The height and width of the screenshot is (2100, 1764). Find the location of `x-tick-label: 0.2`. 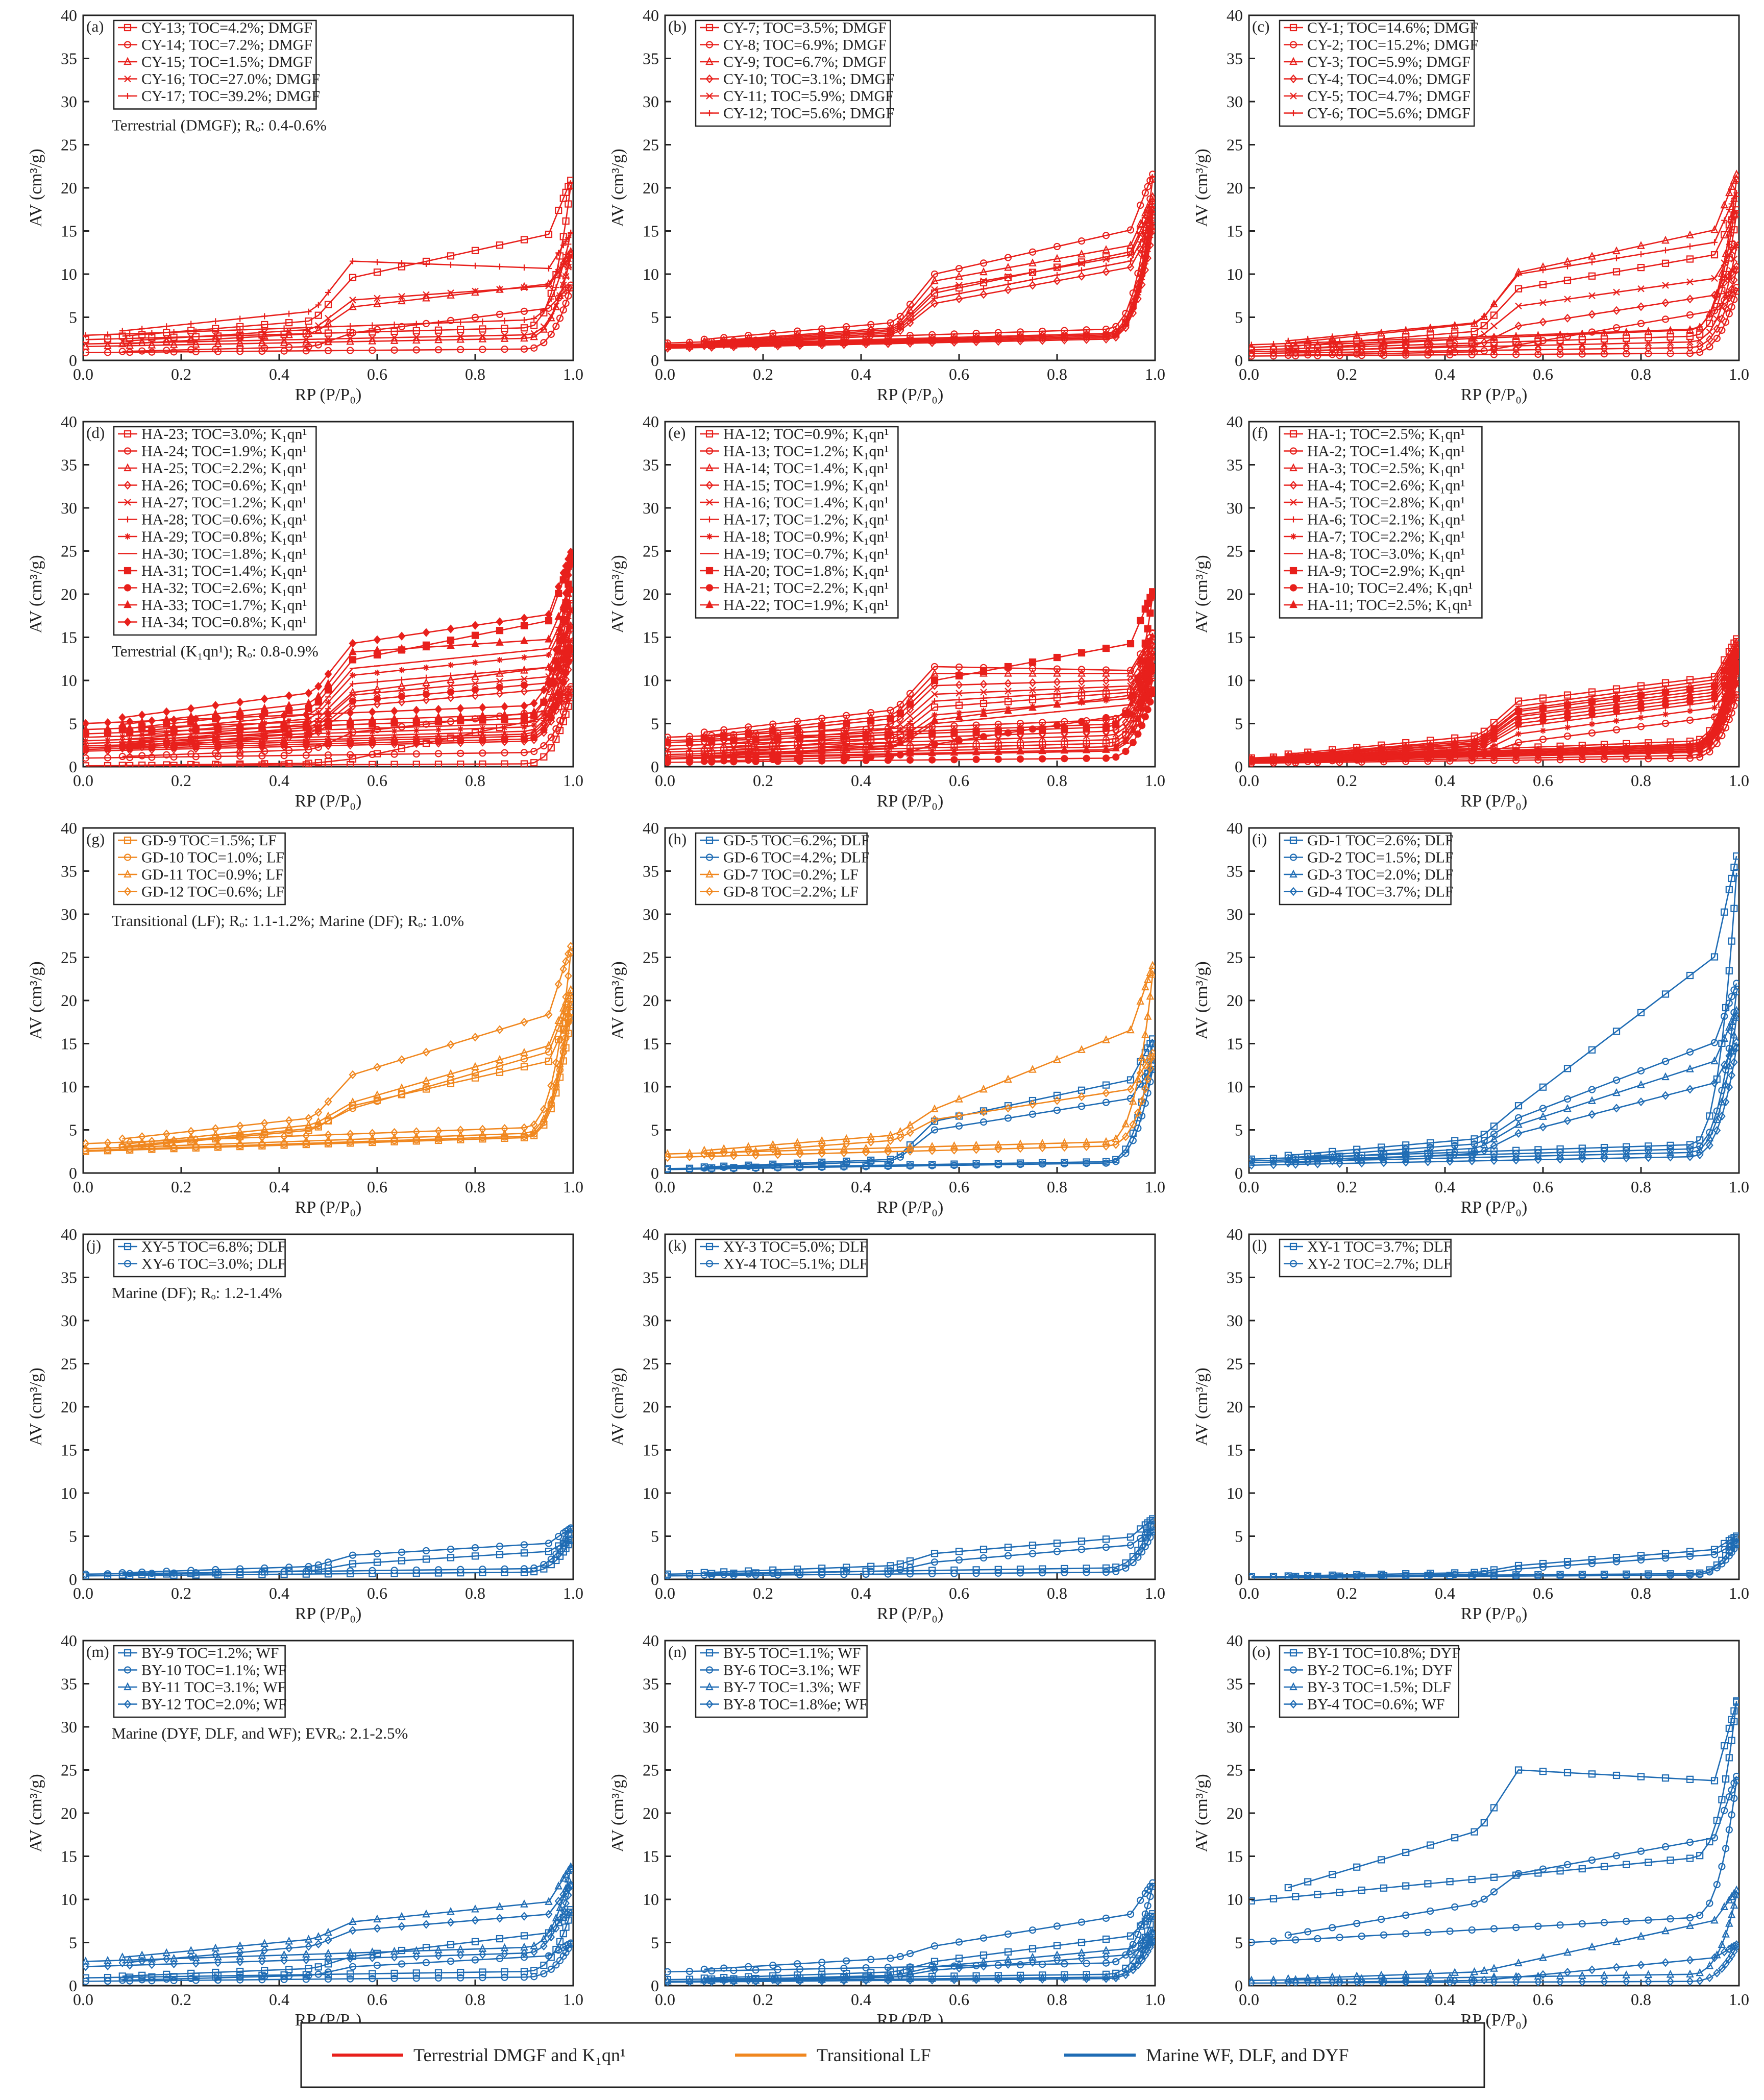

x-tick-label: 0.2 is located at coordinates (763, 780).